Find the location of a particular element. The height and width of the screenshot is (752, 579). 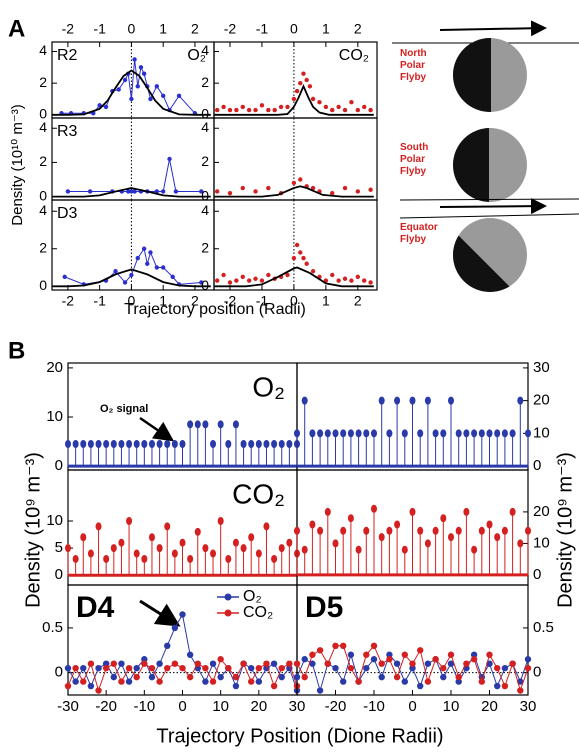

annotation: O₂ signal is located at coordinates (124, 409).